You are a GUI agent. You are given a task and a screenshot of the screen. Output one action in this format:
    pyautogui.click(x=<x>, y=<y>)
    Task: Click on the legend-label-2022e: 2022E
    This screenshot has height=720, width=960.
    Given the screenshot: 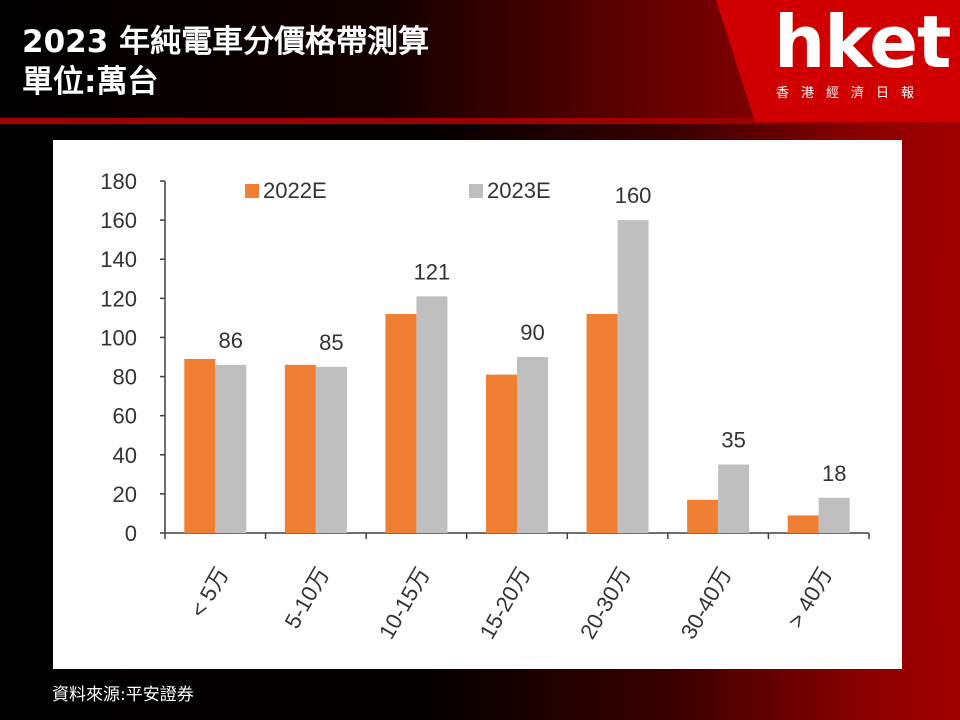 What is the action you would take?
    pyautogui.click(x=295, y=190)
    